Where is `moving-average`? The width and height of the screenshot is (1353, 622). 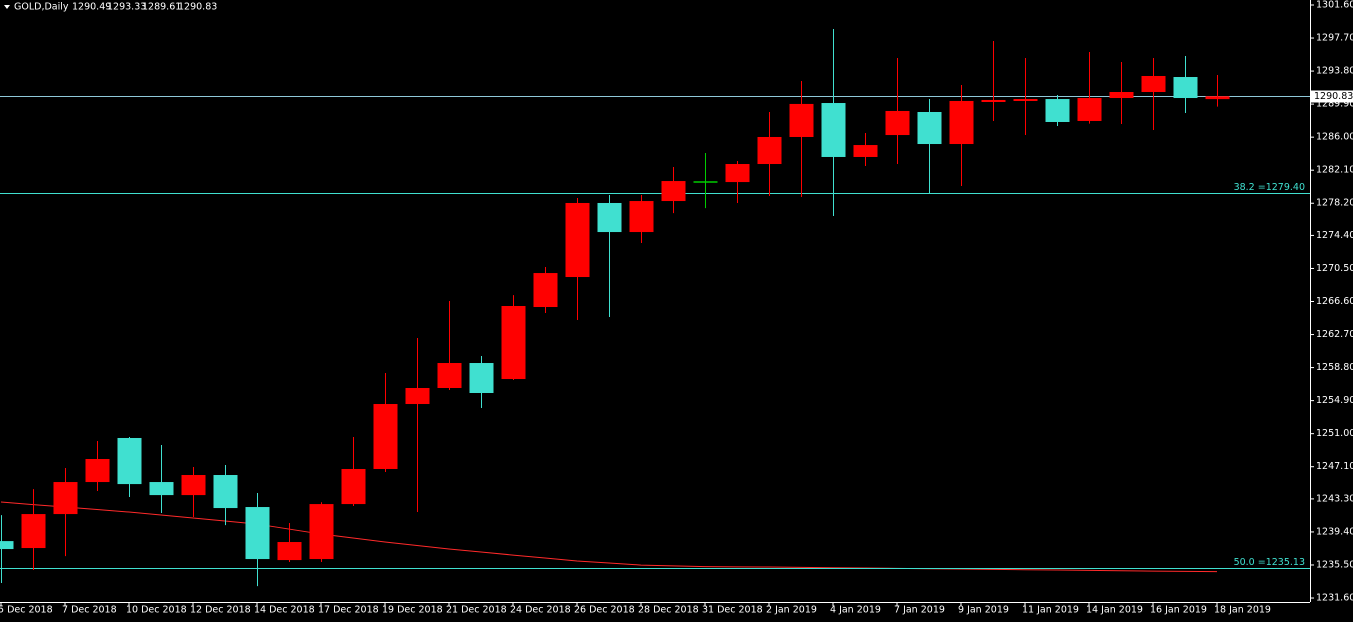
moving-average is located at coordinates (609, 537).